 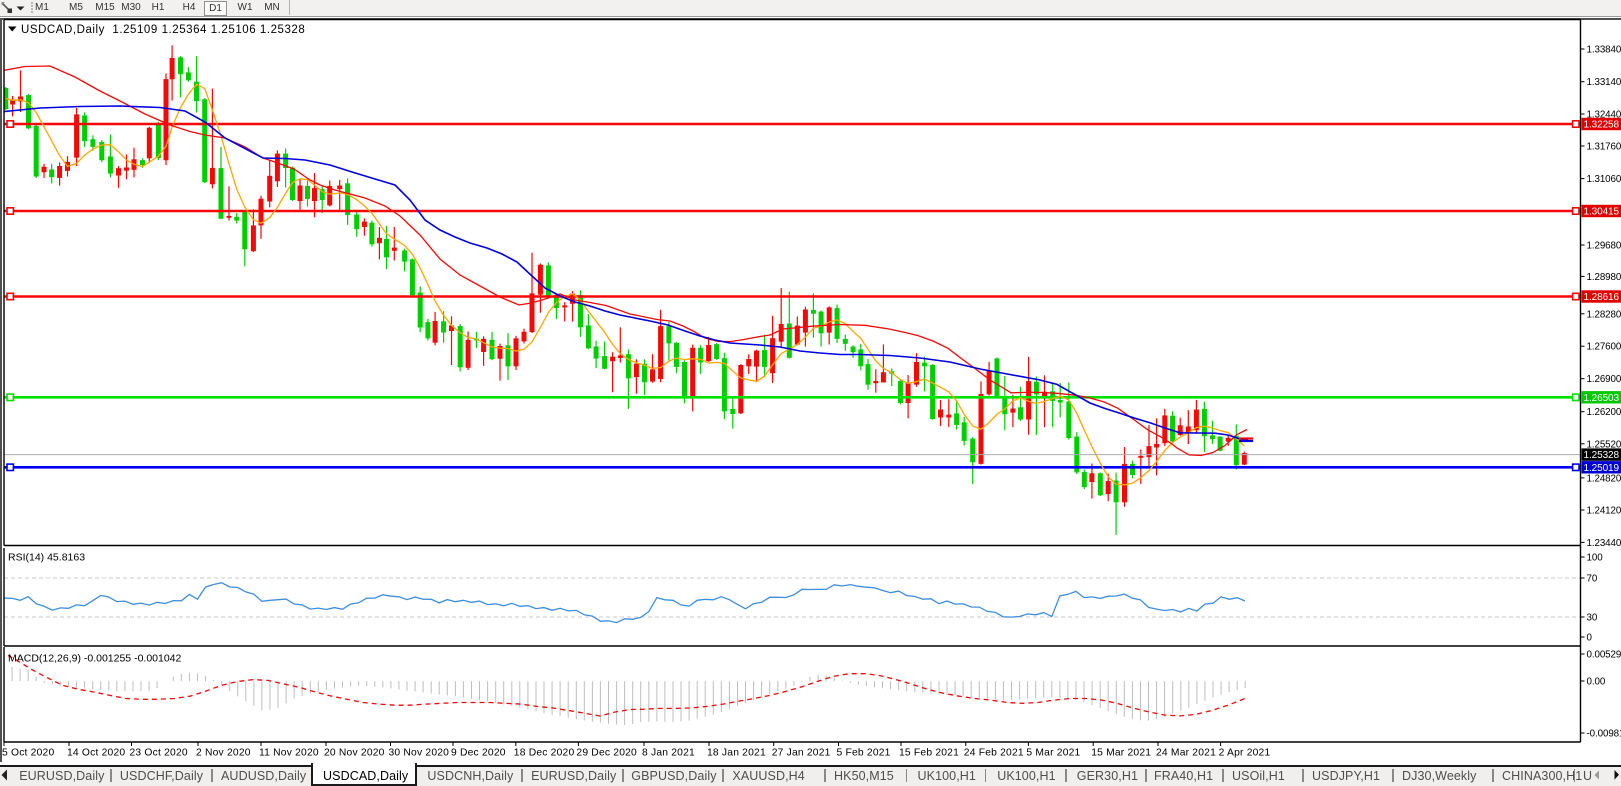 What do you see at coordinates (95, 659) in the screenshot?
I see `svg-text:MACD(12,26,9) -0.001255 -0.001: MACD(12,26,9) -0.001255 -0.001042` at bounding box center [95, 659].